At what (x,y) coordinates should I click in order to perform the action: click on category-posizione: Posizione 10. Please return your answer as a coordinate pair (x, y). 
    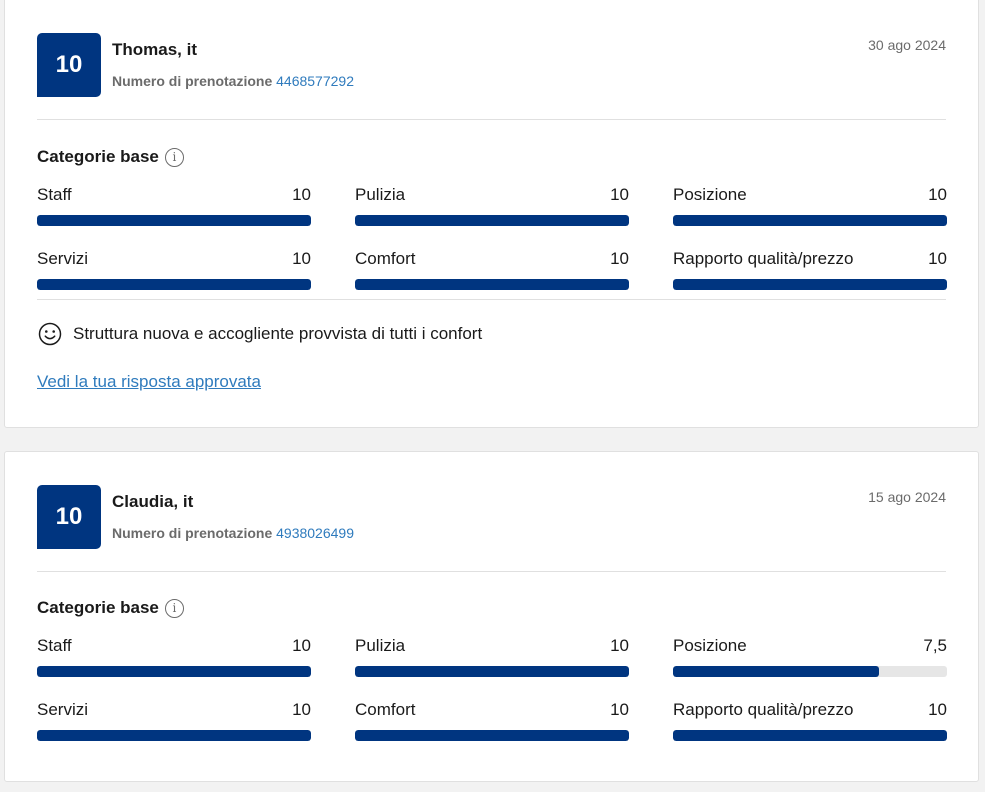
    Looking at the image, I should click on (810, 208).